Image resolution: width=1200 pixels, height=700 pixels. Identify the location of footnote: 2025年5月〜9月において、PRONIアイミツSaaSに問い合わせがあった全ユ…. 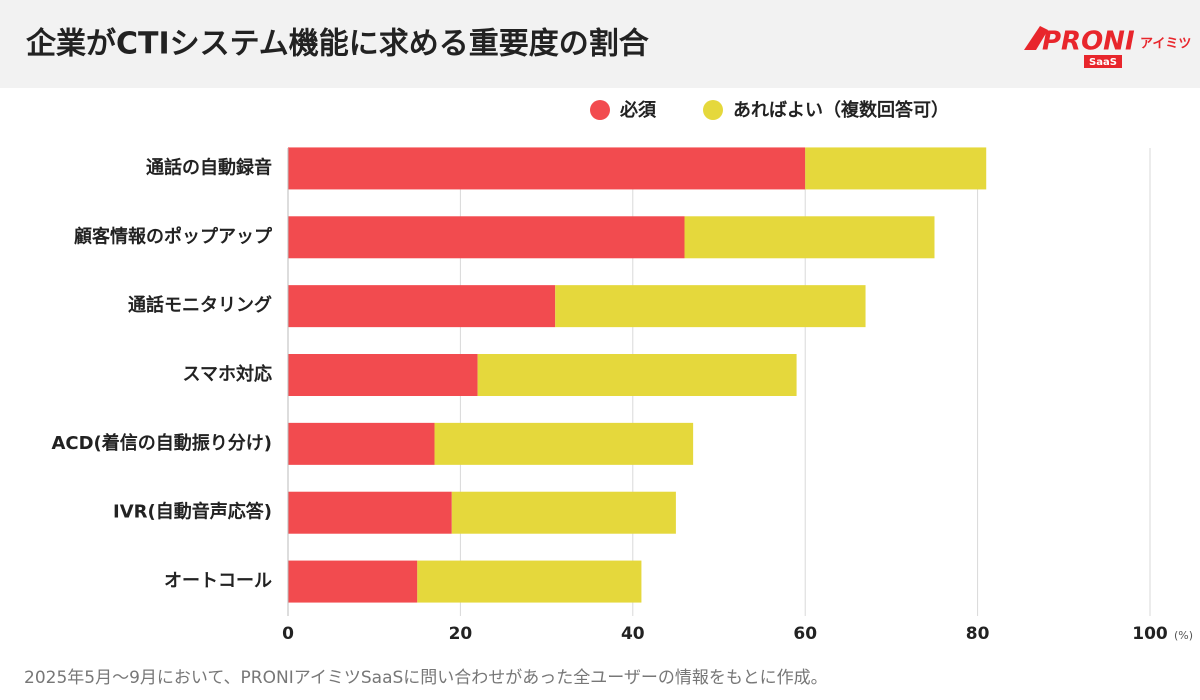
(426, 678).